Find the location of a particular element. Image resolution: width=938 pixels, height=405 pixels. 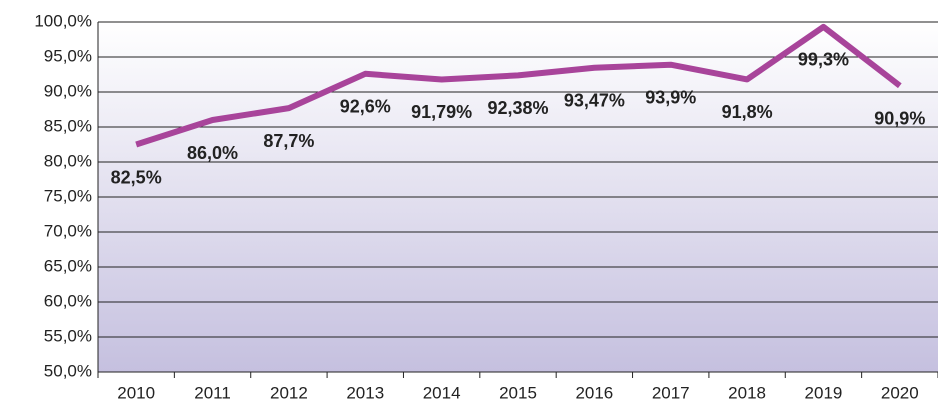

x-tick-label: 2015 is located at coordinates (518, 392).